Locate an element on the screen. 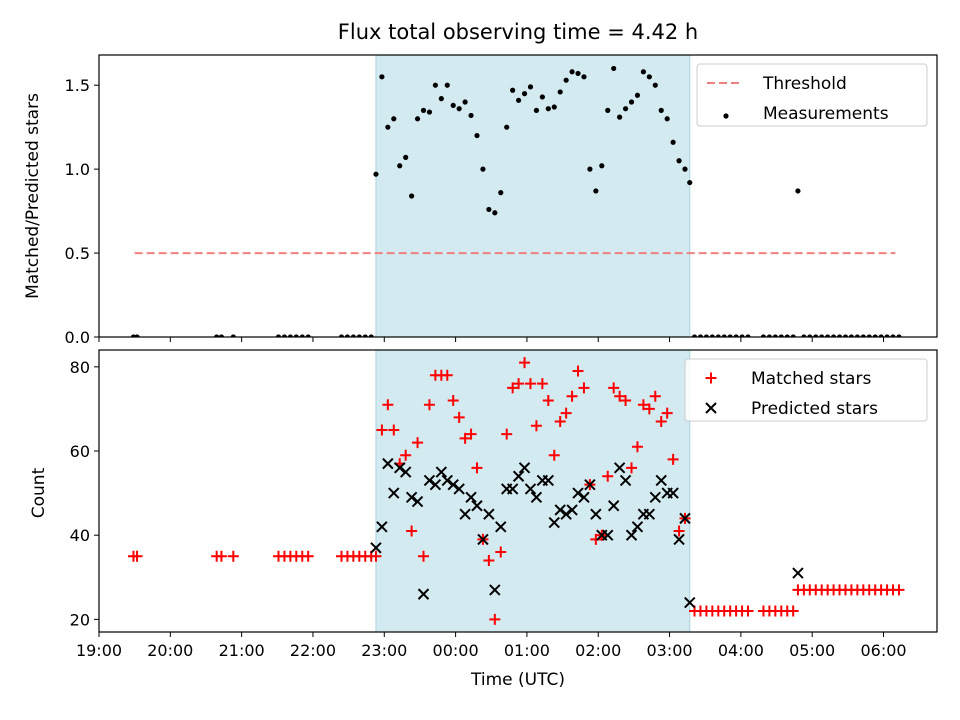 The image size is (960, 720). legend: Matched stars Predicted stars is located at coordinates (806, 390).